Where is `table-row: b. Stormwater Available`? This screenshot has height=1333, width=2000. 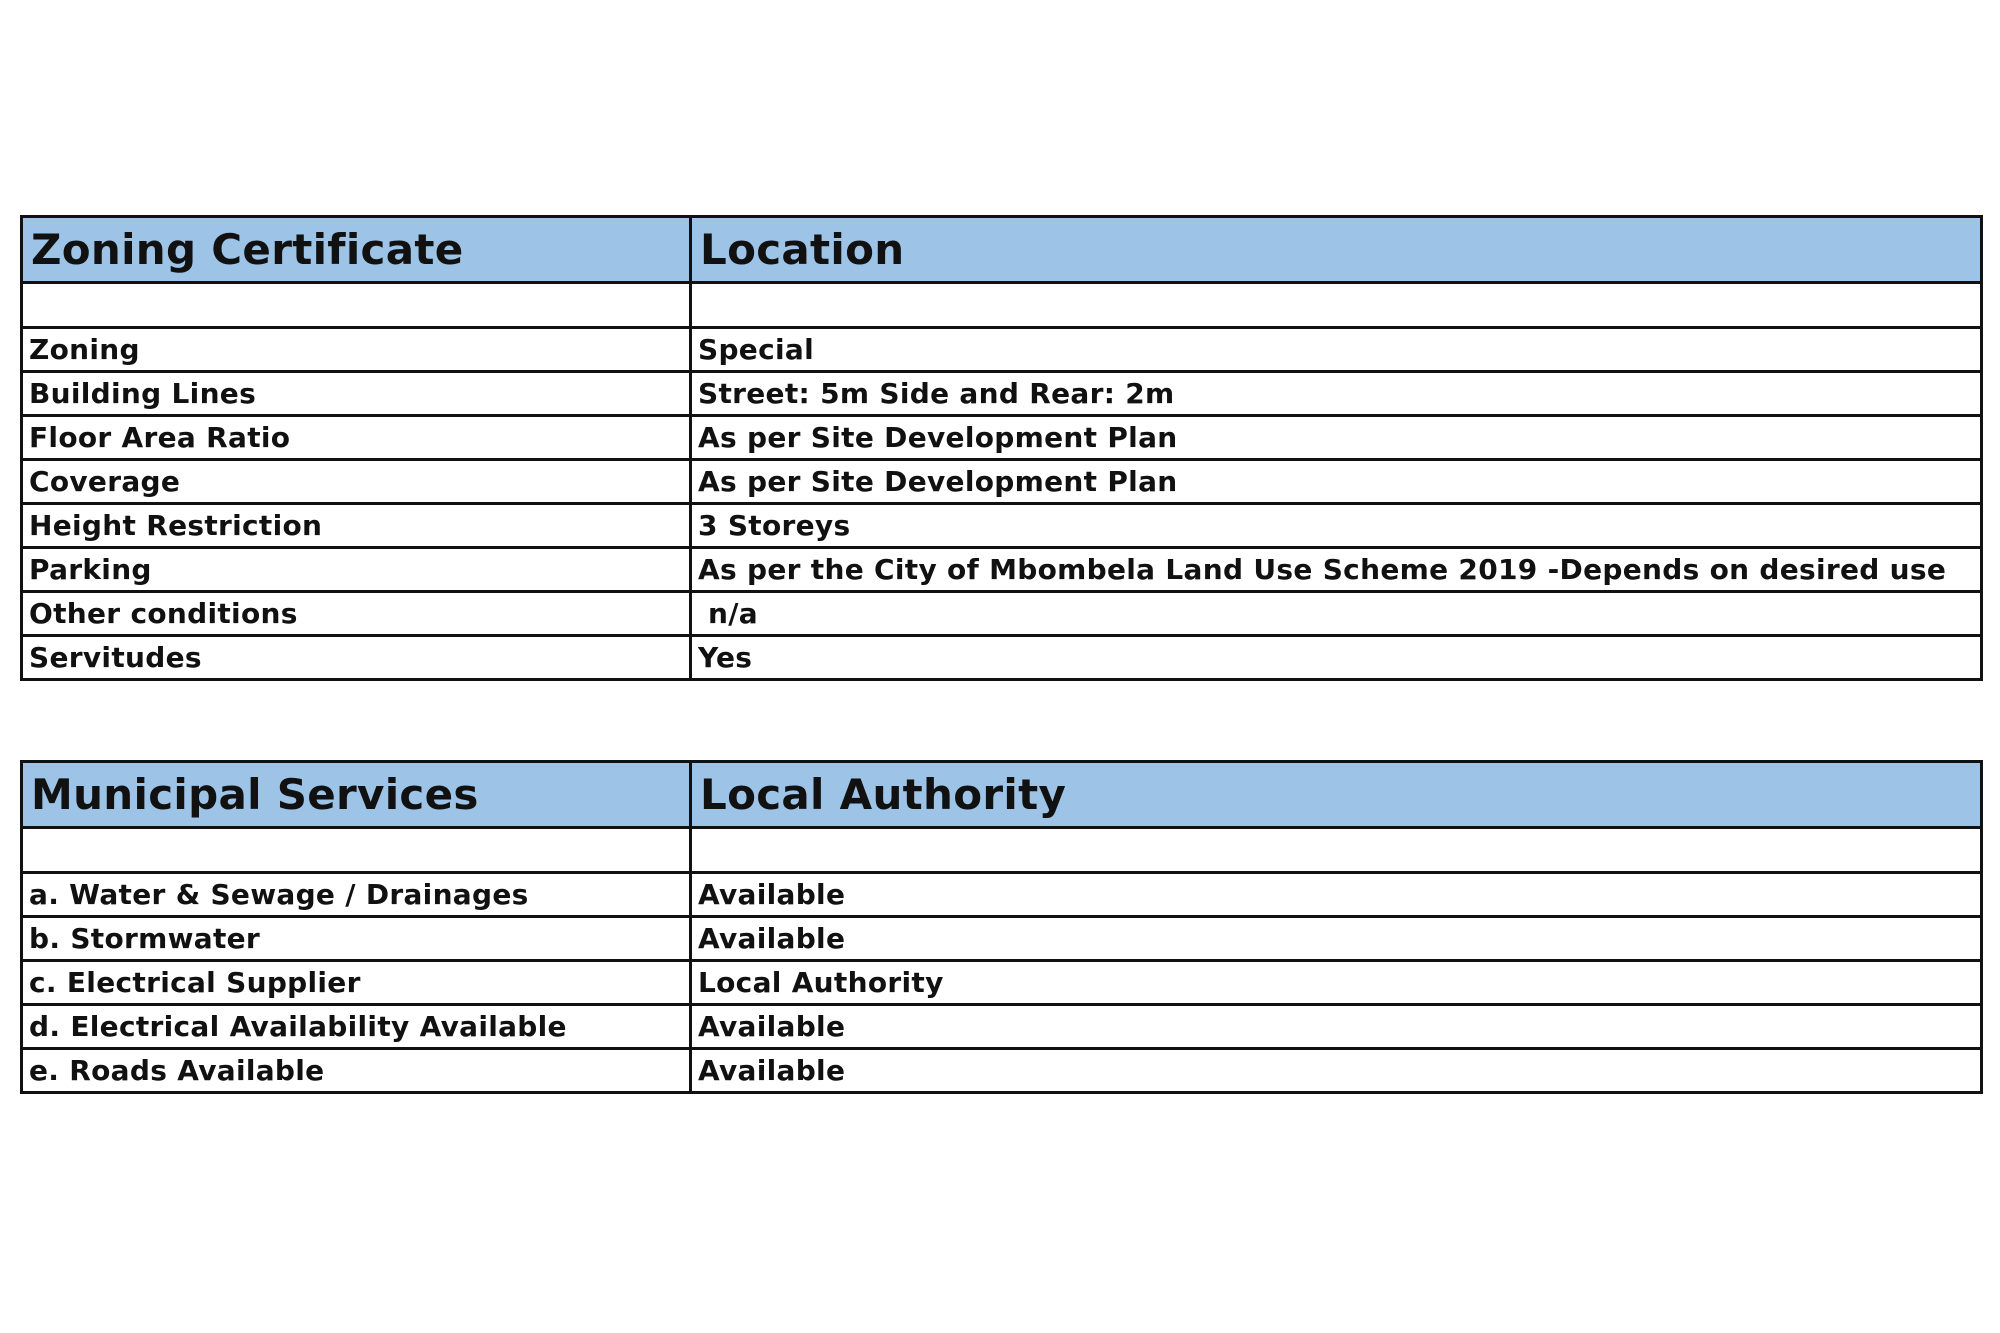
table-row: b. Stormwater Available is located at coordinates (1001, 938).